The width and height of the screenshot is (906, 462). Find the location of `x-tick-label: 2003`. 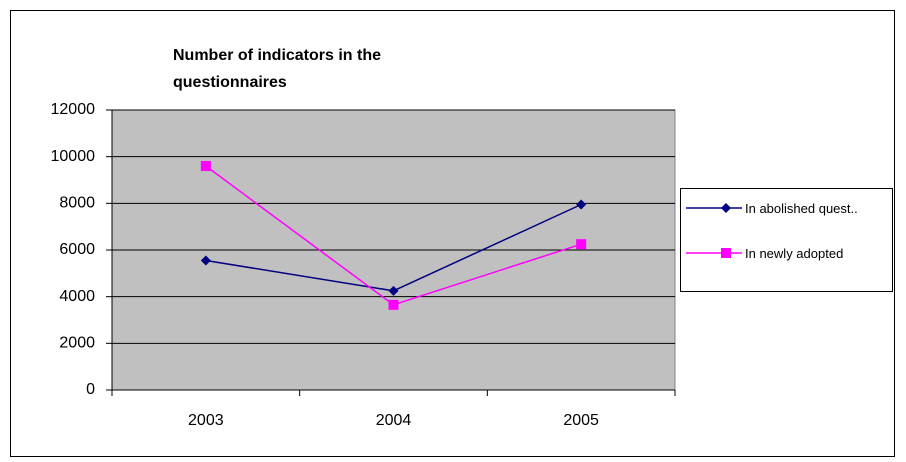

x-tick-label: 2003 is located at coordinates (206, 420).